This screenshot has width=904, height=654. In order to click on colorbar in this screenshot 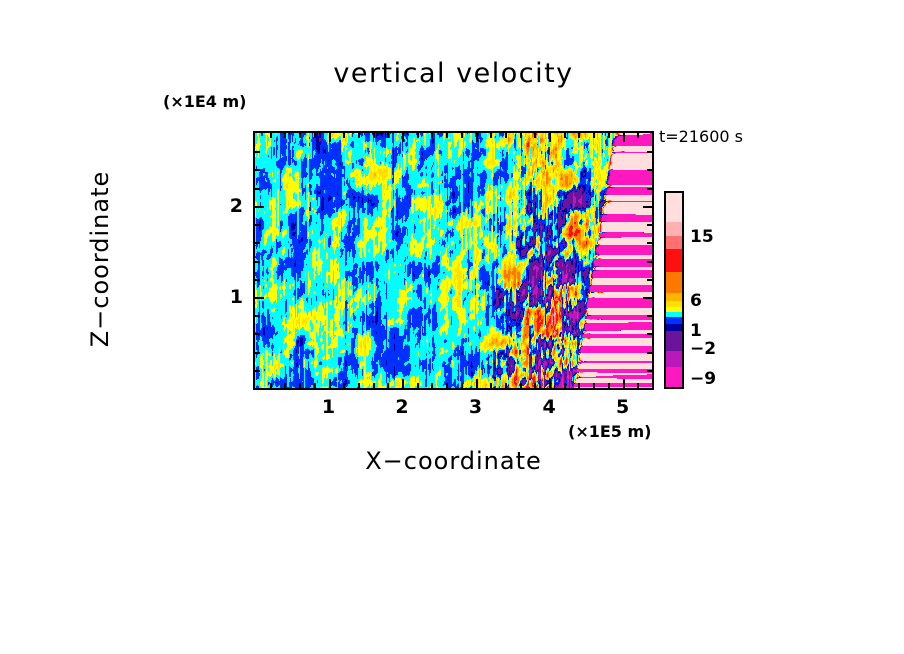, I will do `click(674, 290)`.